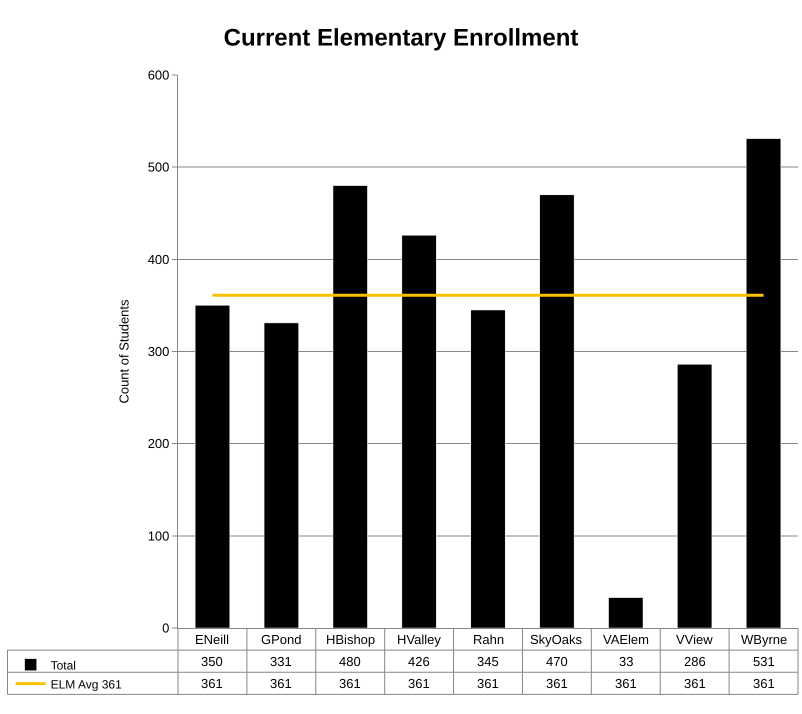 Image resolution: width=802 pixels, height=714 pixels. I want to click on y-tick-label: 0, so click(166, 628).